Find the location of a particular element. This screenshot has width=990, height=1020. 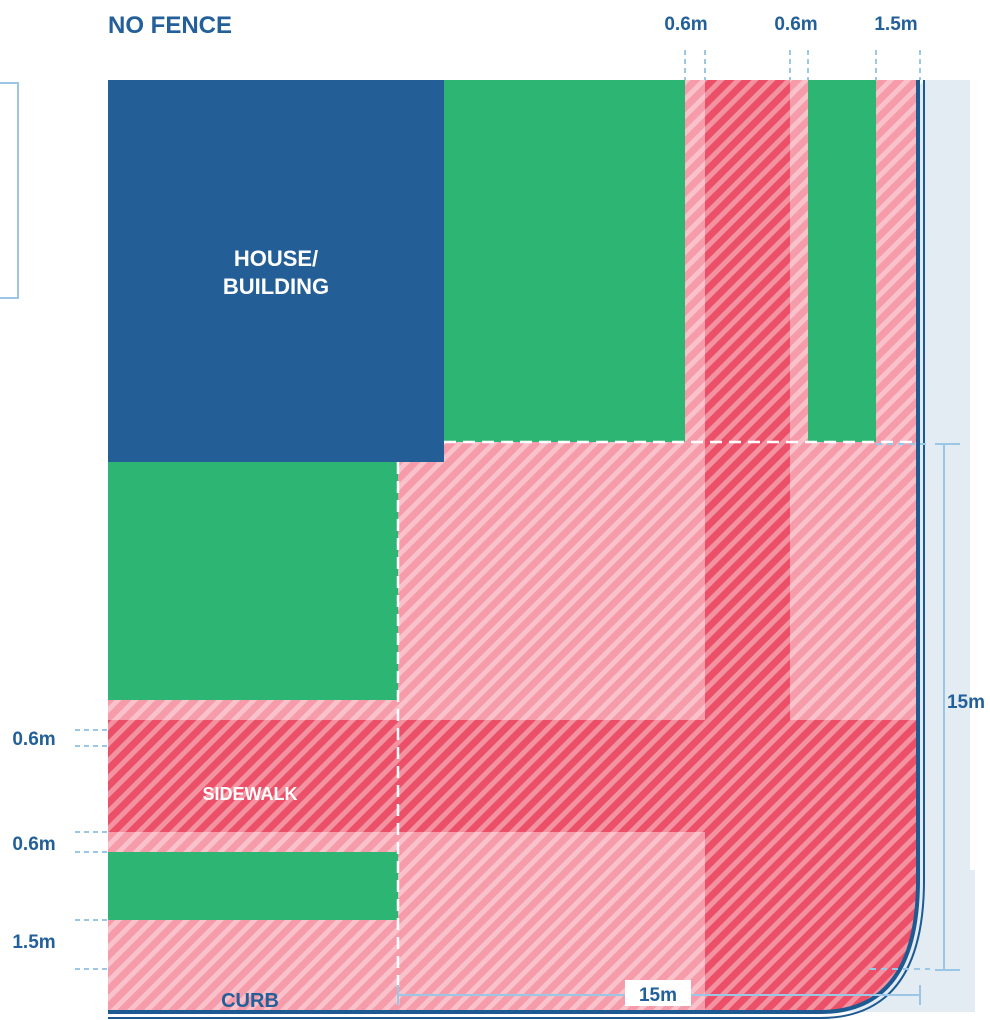

grass-strip-overlay is located at coordinates (253, 886).